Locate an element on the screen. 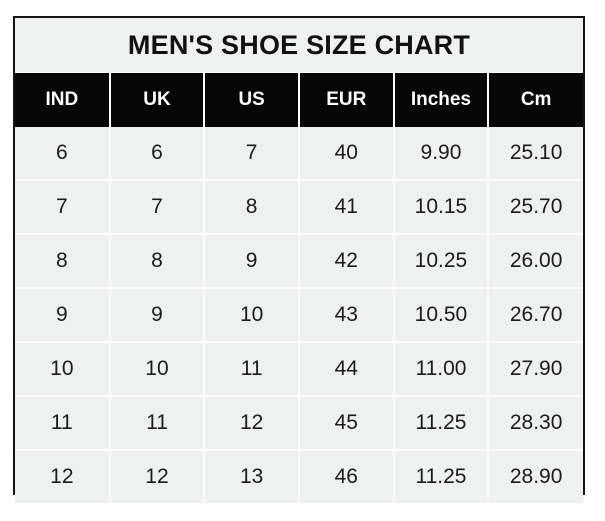 The height and width of the screenshot is (521, 605). table-row: 7 7 8 41 10.15 25.70 is located at coordinates (299, 206).